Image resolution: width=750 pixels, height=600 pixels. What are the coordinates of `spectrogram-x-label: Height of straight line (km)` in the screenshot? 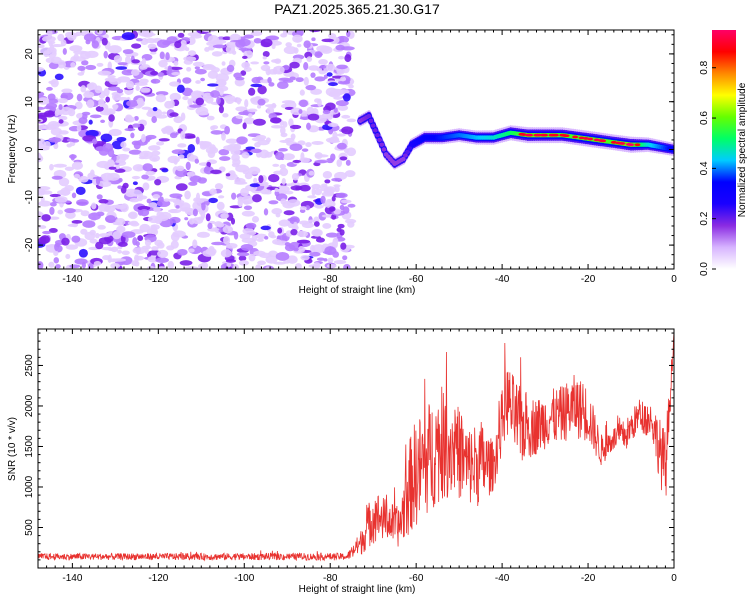 It's located at (357, 290).